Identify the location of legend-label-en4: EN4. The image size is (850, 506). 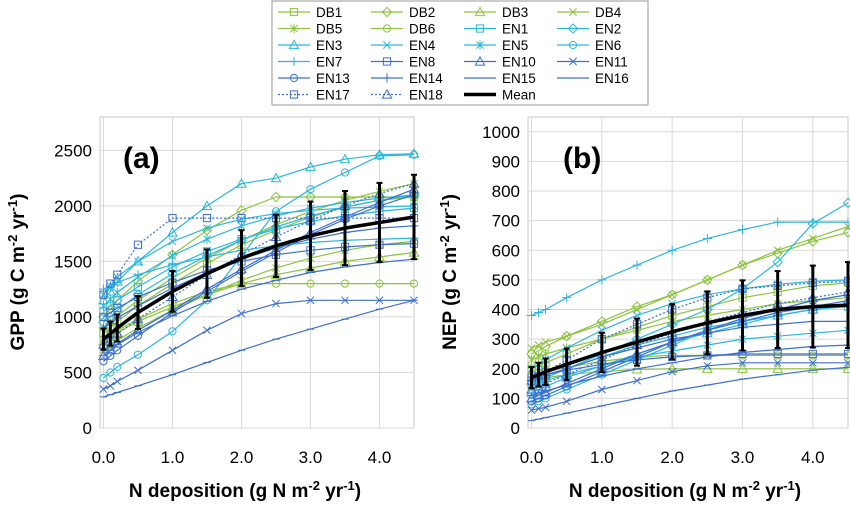
(422, 45).